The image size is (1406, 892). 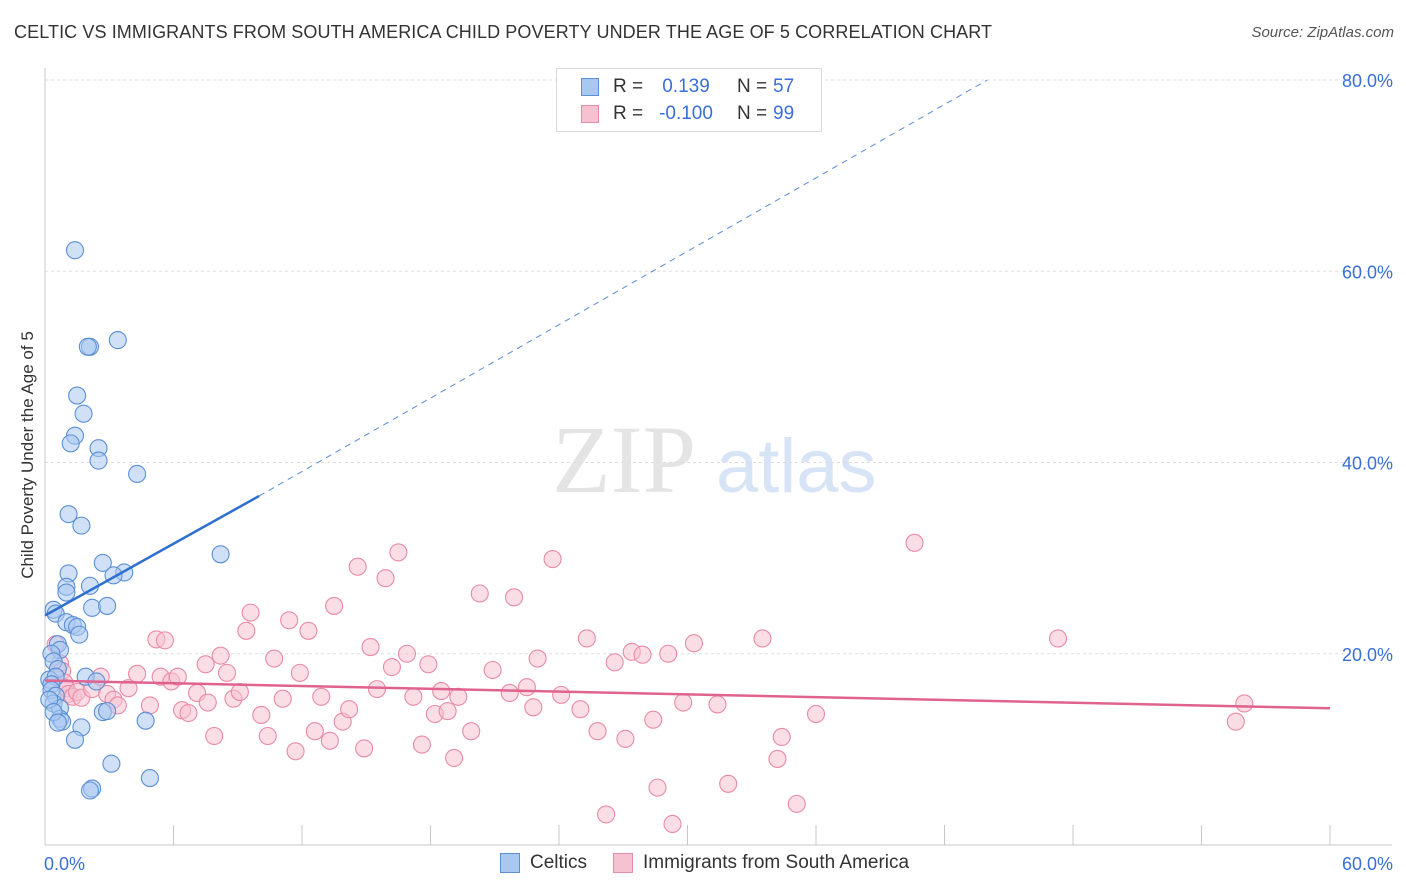 What do you see at coordinates (796, 466) in the screenshot?
I see `watermark-atlas: atlas` at bounding box center [796, 466].